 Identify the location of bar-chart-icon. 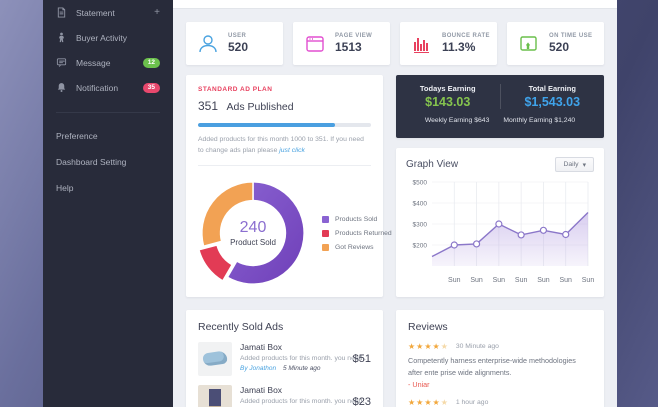
(421, 45).